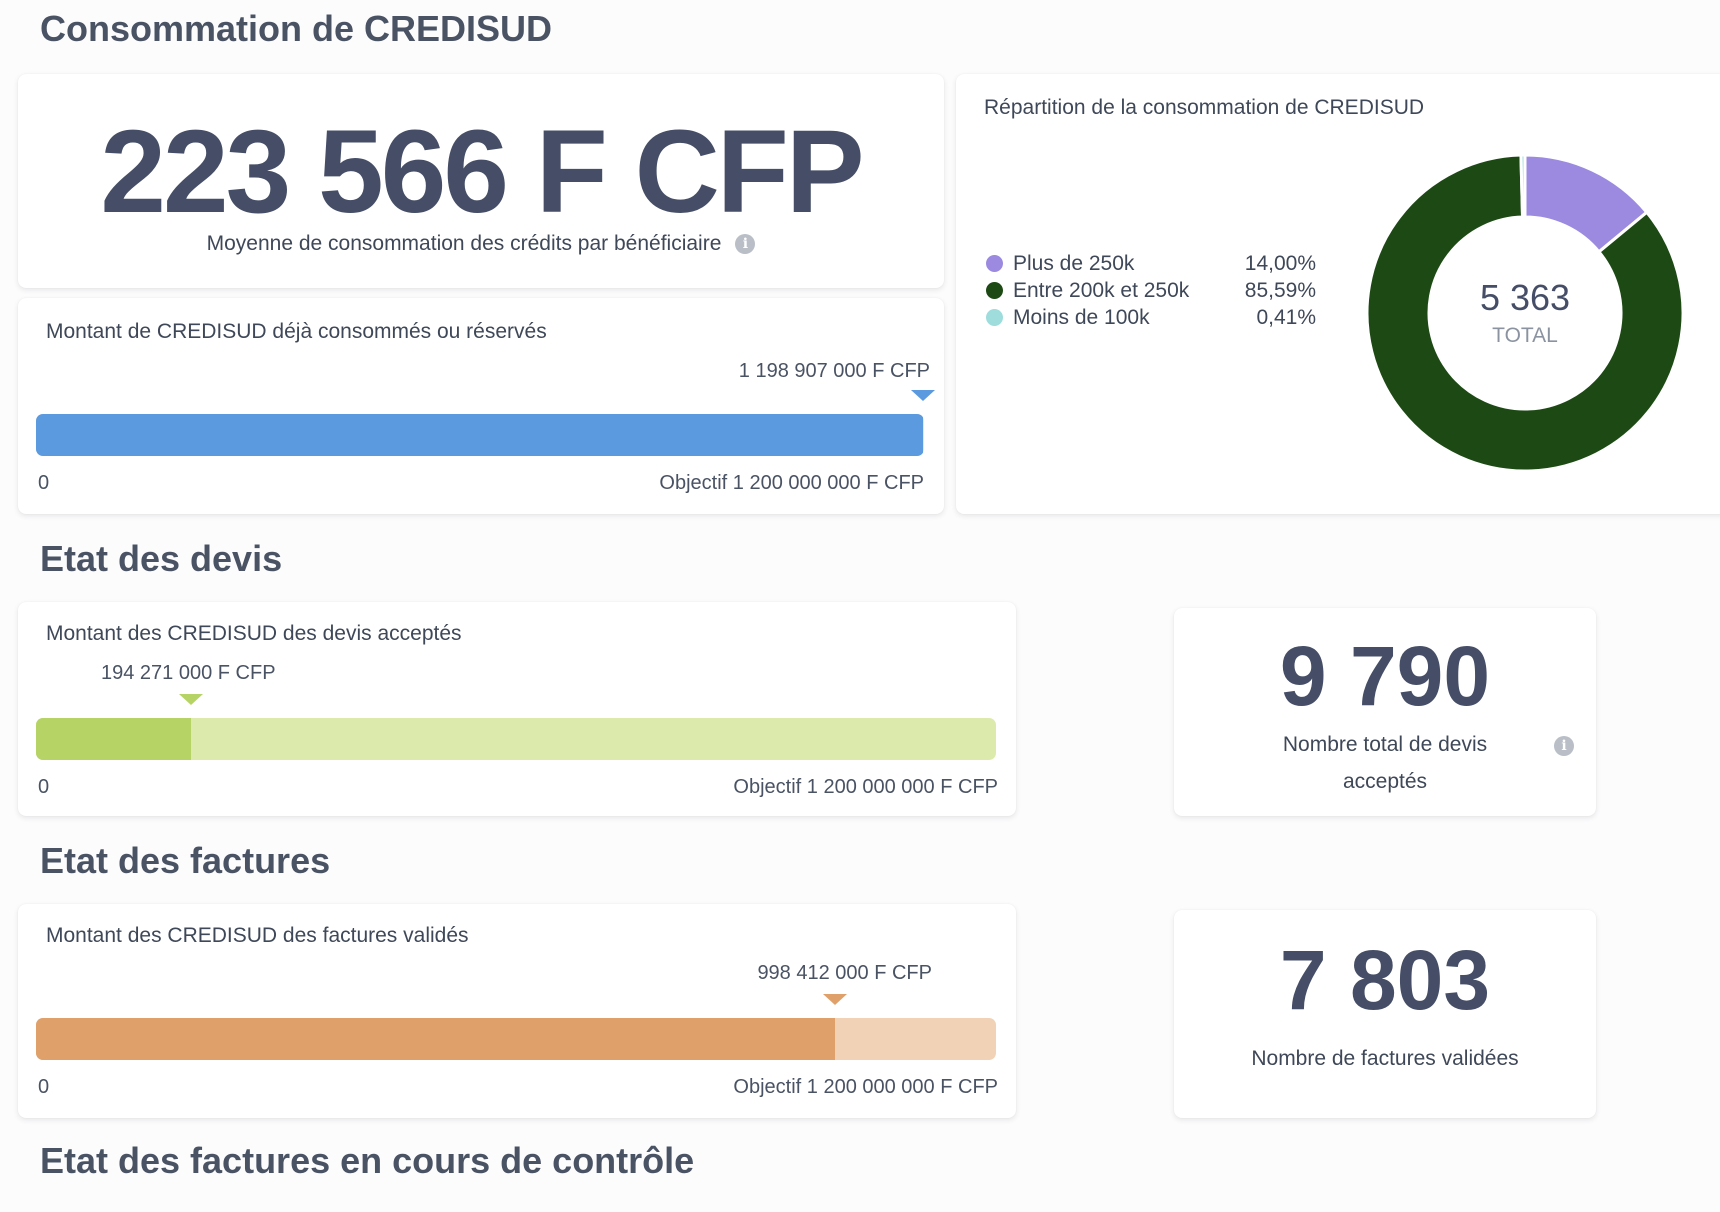  What do you see at coordinates (844, 973) in the screenshot?
I see `factures-marker-label: 998 412 000 F CFP` at bounding box center [844, 973].